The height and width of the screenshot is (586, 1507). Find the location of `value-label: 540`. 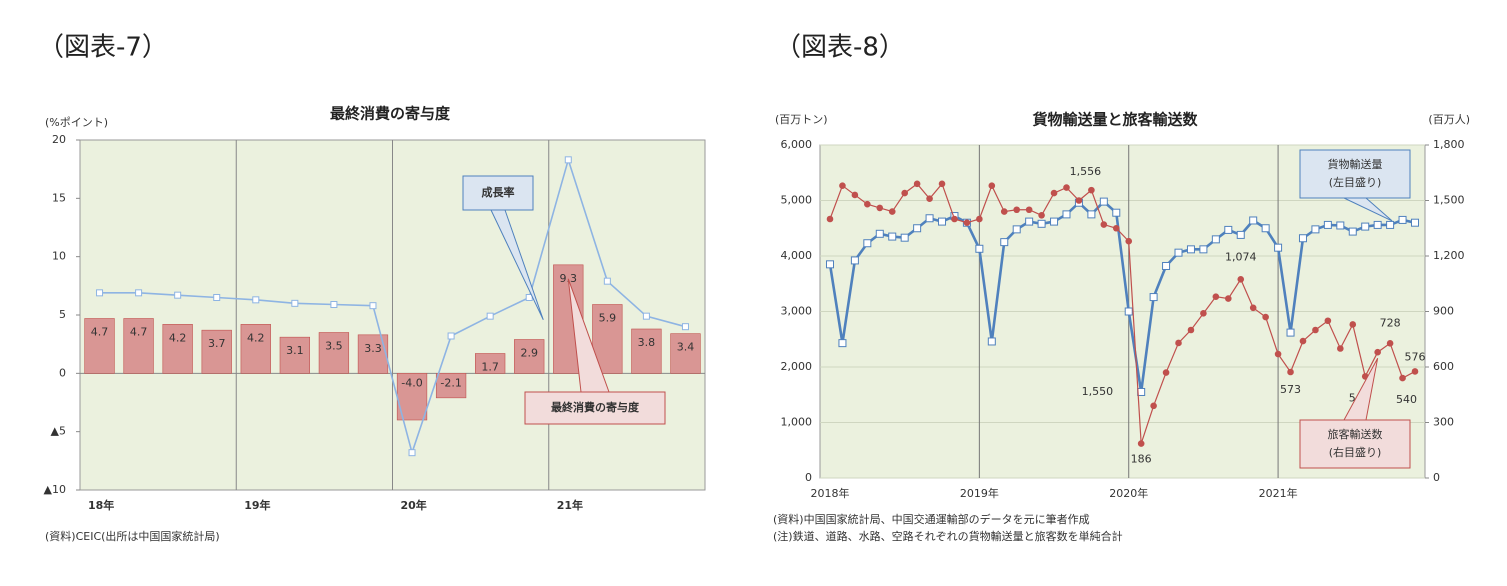

value-label: 540 is located at coordinates (1406, 399).